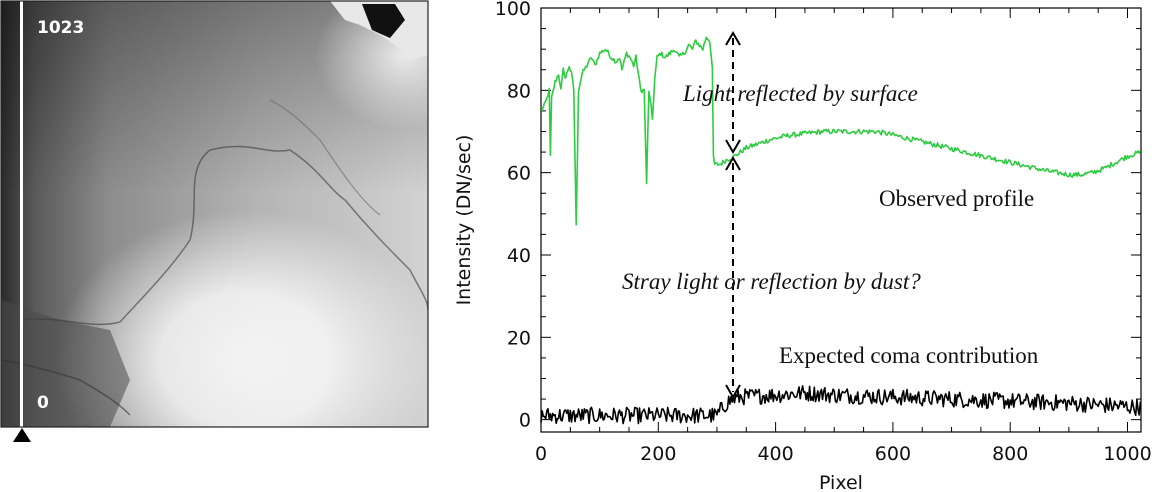  I want to click on y-tick-label: 100, so click(513, 10).